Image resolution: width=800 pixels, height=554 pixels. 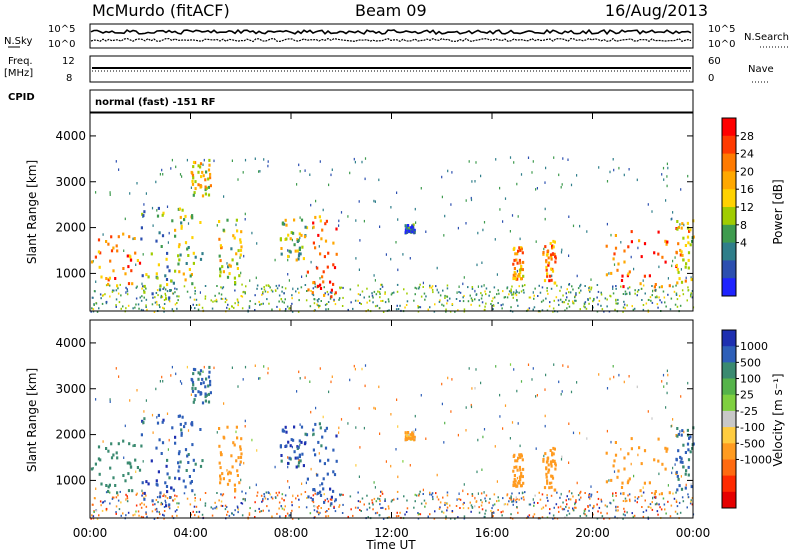 What do you see at coordinates (205, 394) in the screenshot?
I see `velocity-marks-feature-3-cell` at bounding box center [205, 394].